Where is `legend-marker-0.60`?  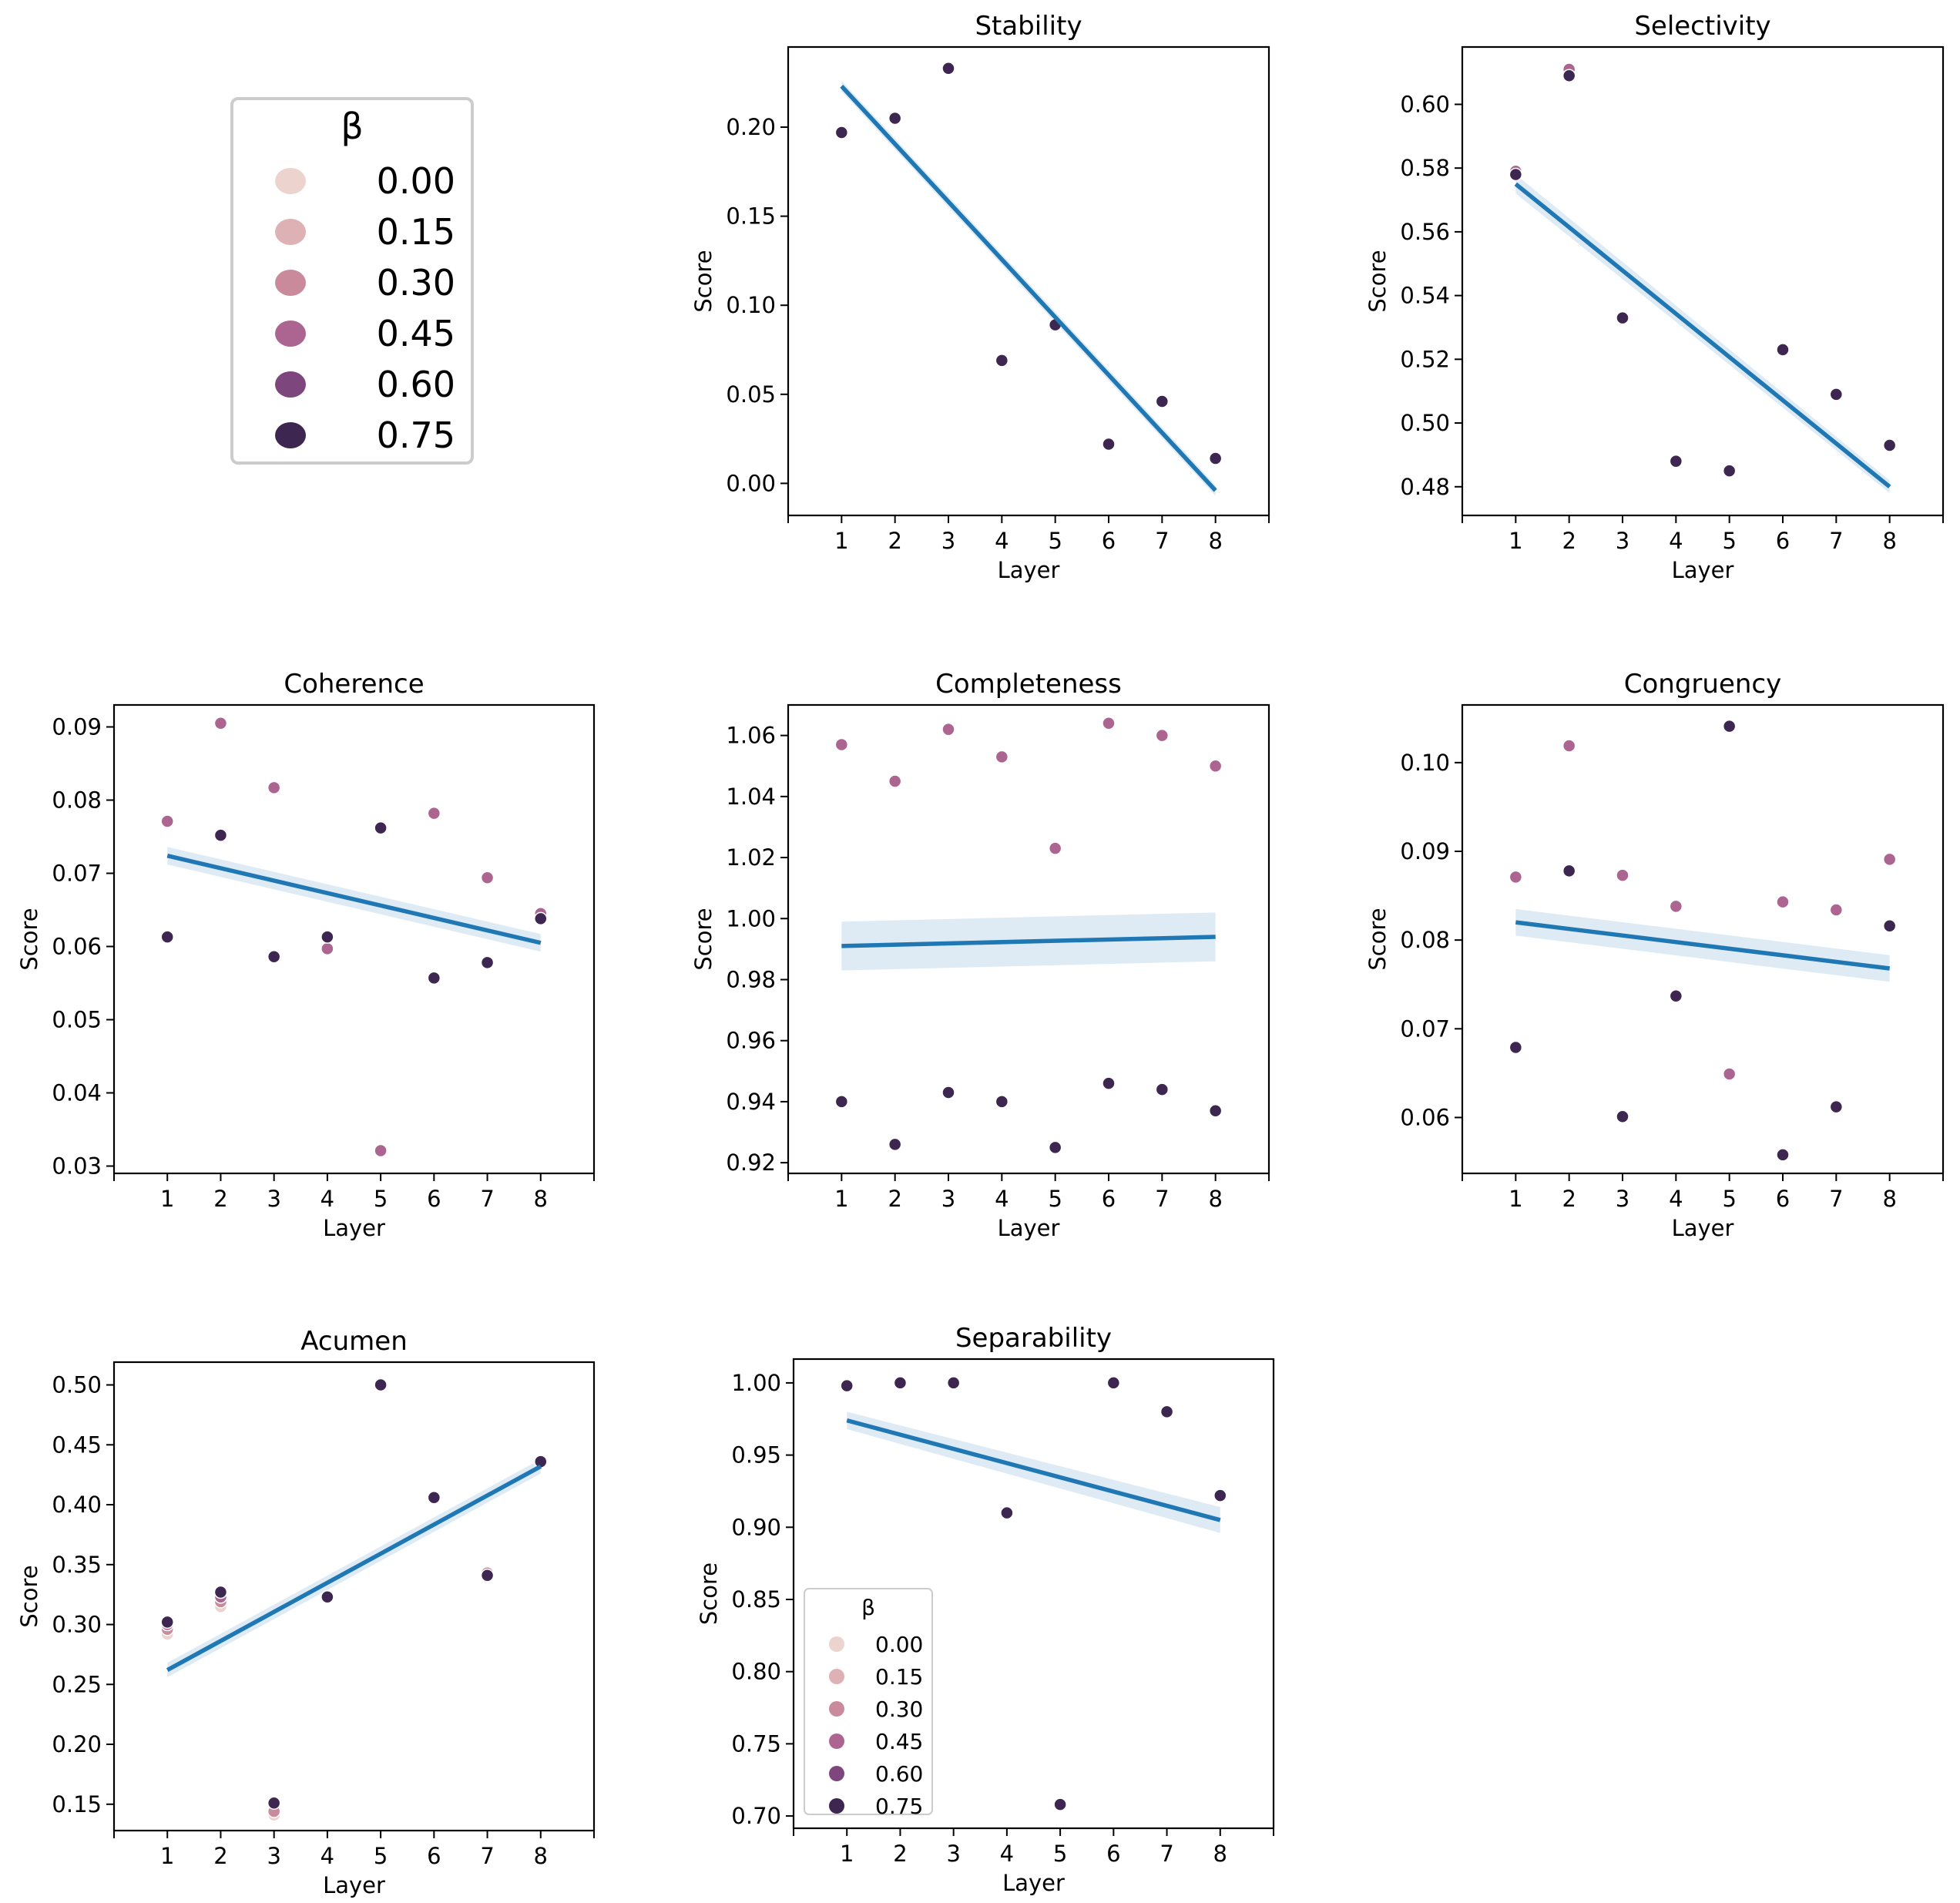 legend-marker-0.60 is located at coordinates (291, 384).